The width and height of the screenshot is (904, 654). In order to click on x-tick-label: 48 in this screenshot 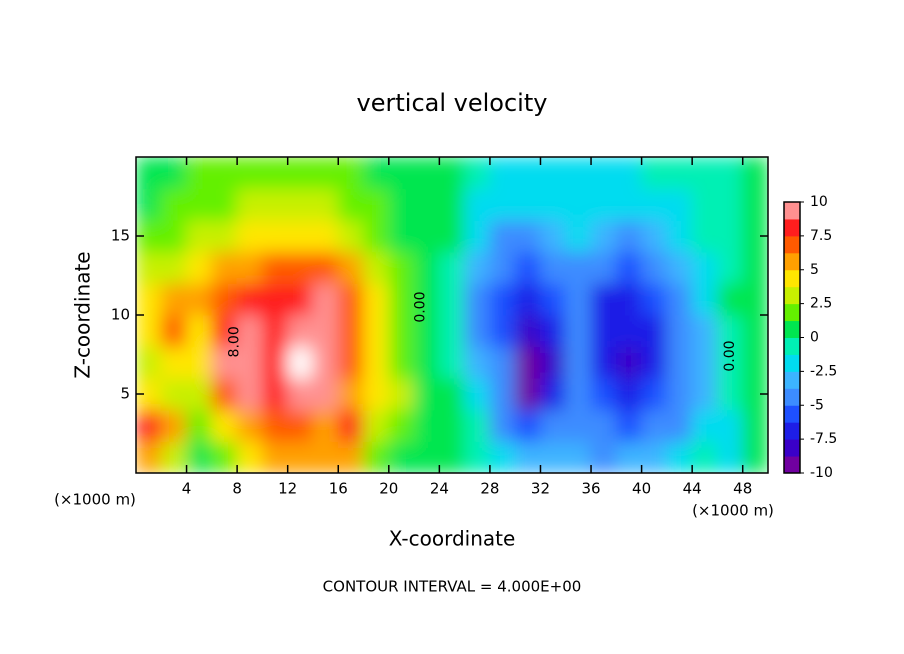, I will do `click(742, 489)`.